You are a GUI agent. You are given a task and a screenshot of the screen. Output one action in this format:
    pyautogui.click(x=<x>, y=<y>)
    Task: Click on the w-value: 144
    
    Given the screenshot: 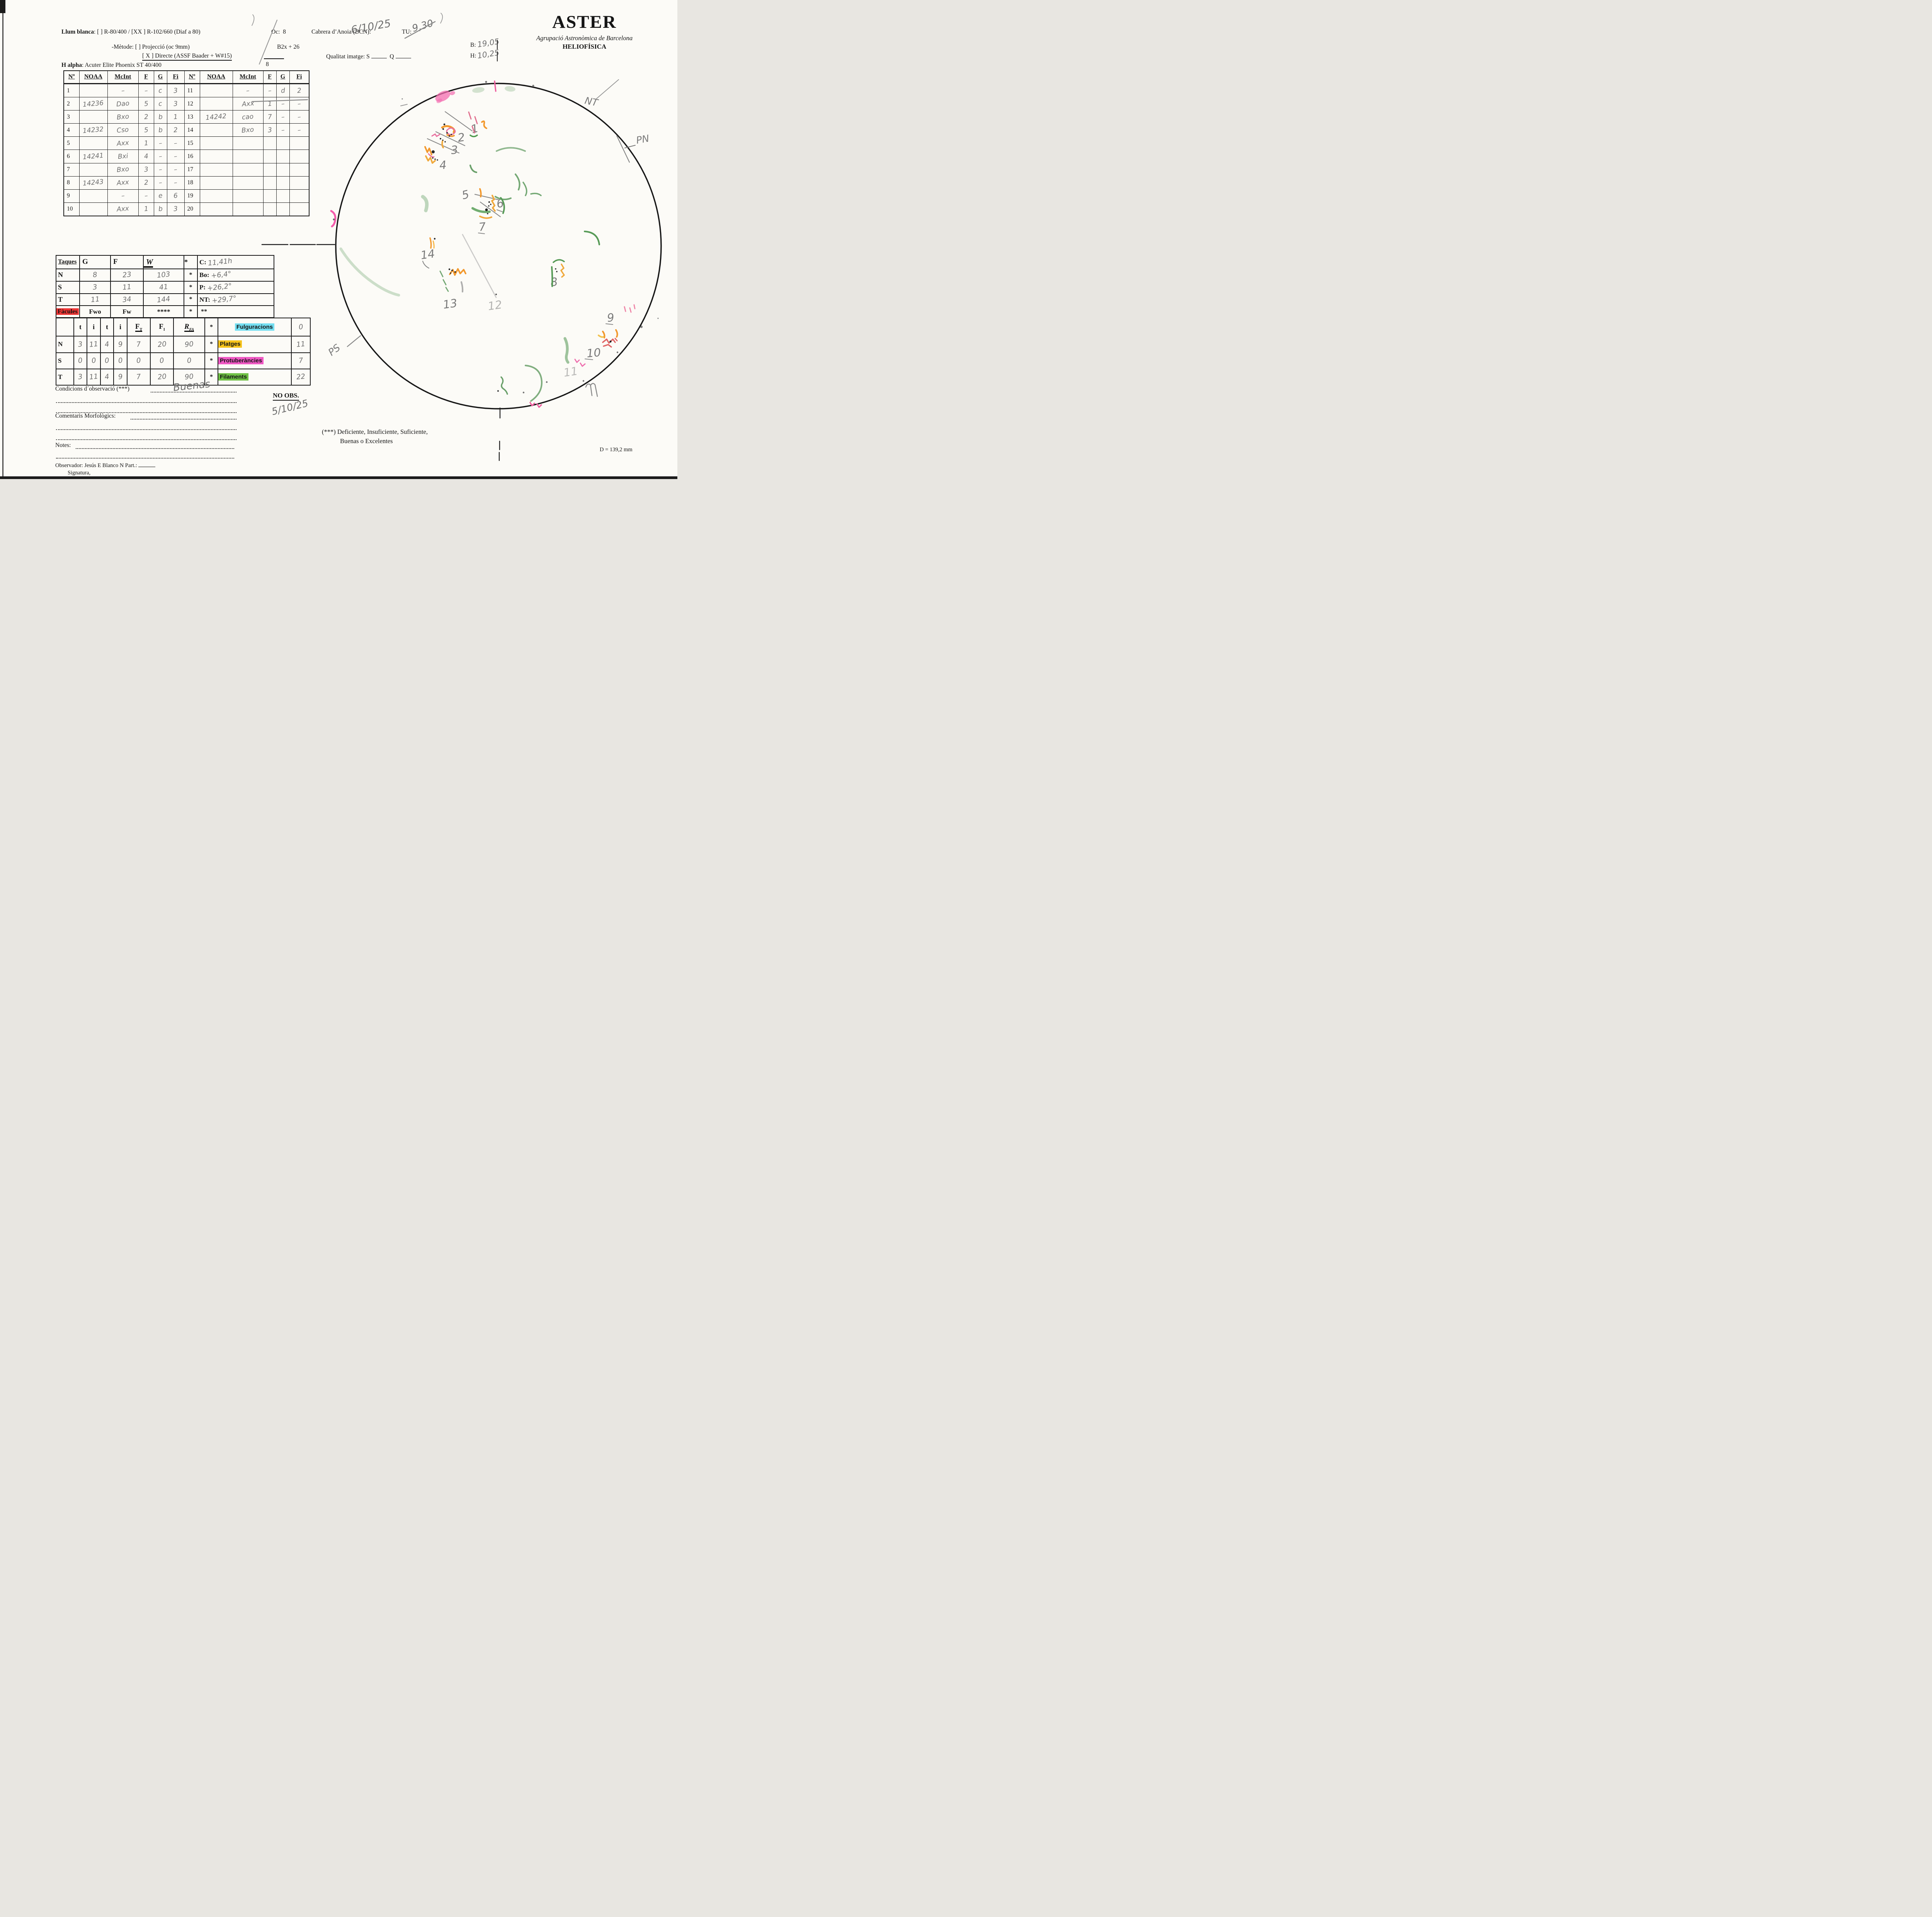 What is the action you would take?
    pyautogui.click(x=163, y=299)
    